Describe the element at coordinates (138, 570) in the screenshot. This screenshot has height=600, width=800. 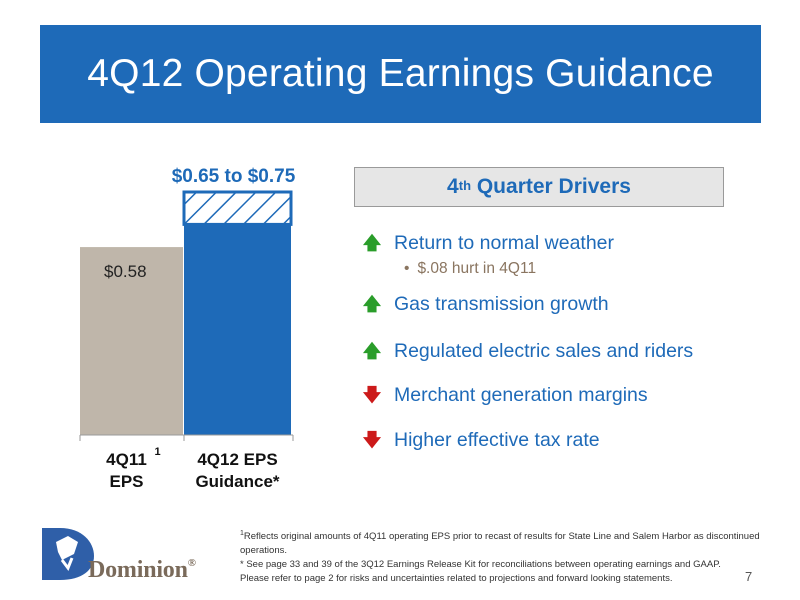
I see `logo-name: Dominion` at that location.